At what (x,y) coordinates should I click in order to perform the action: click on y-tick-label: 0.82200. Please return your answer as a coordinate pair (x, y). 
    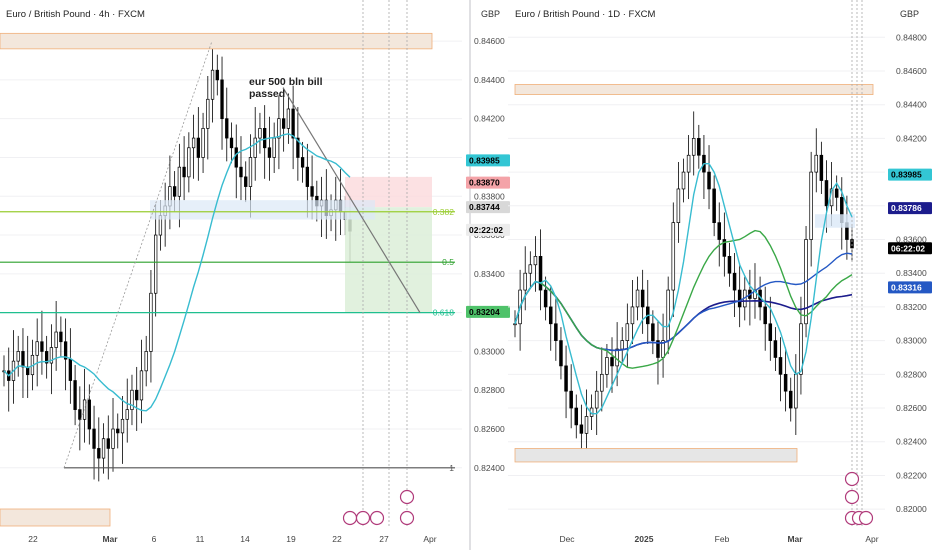
    Looking at the image, I should click on (911, 475).